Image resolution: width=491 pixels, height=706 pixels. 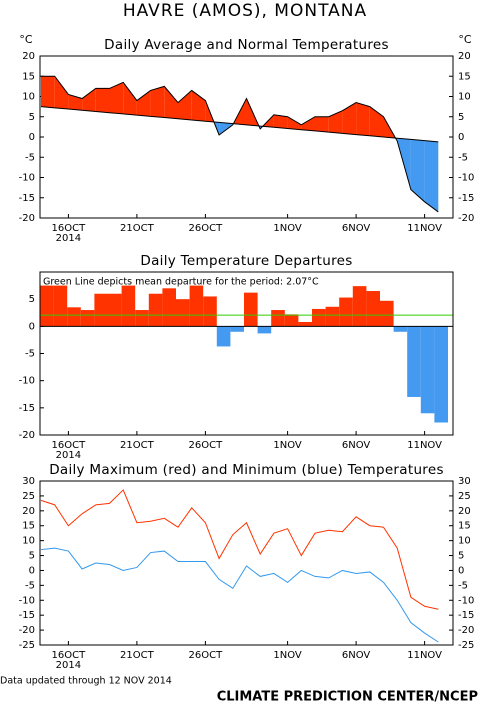 I want to click on y-tick-label-right: 30, so click(x=464, y=481).